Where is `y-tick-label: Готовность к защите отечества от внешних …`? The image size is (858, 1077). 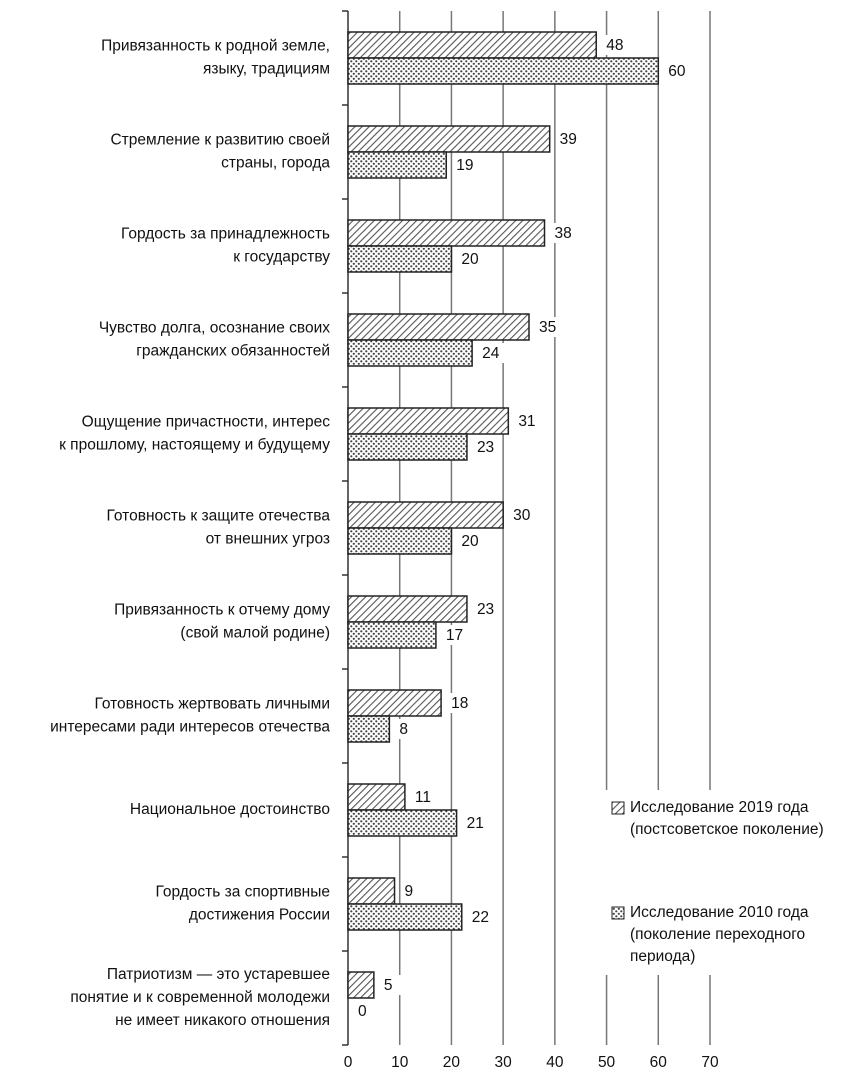
y-tick-label: Готовность к защите отечества от внешних … is located at coordinates (219, 528).